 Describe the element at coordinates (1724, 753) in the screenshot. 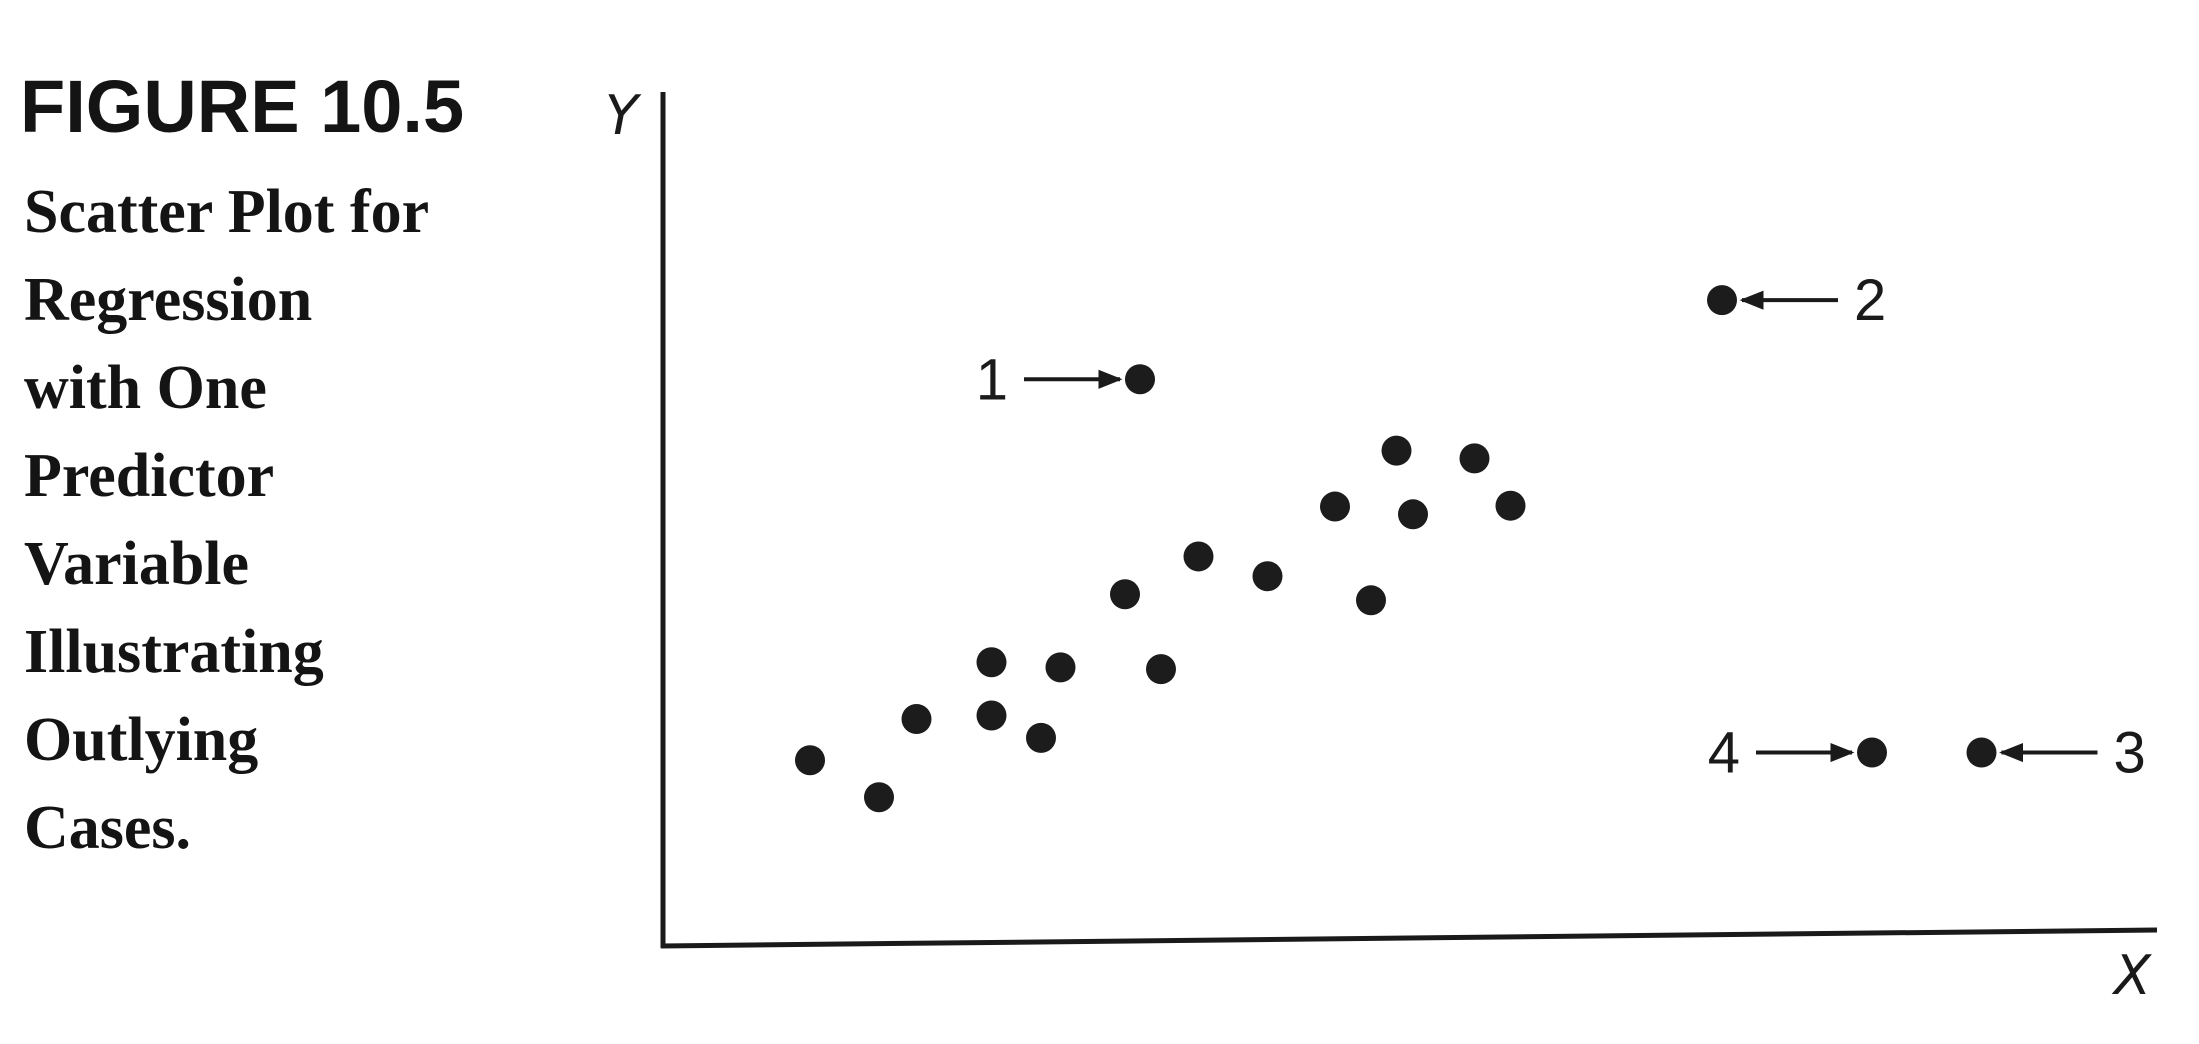

I see `annotation-label: 4` at that location.